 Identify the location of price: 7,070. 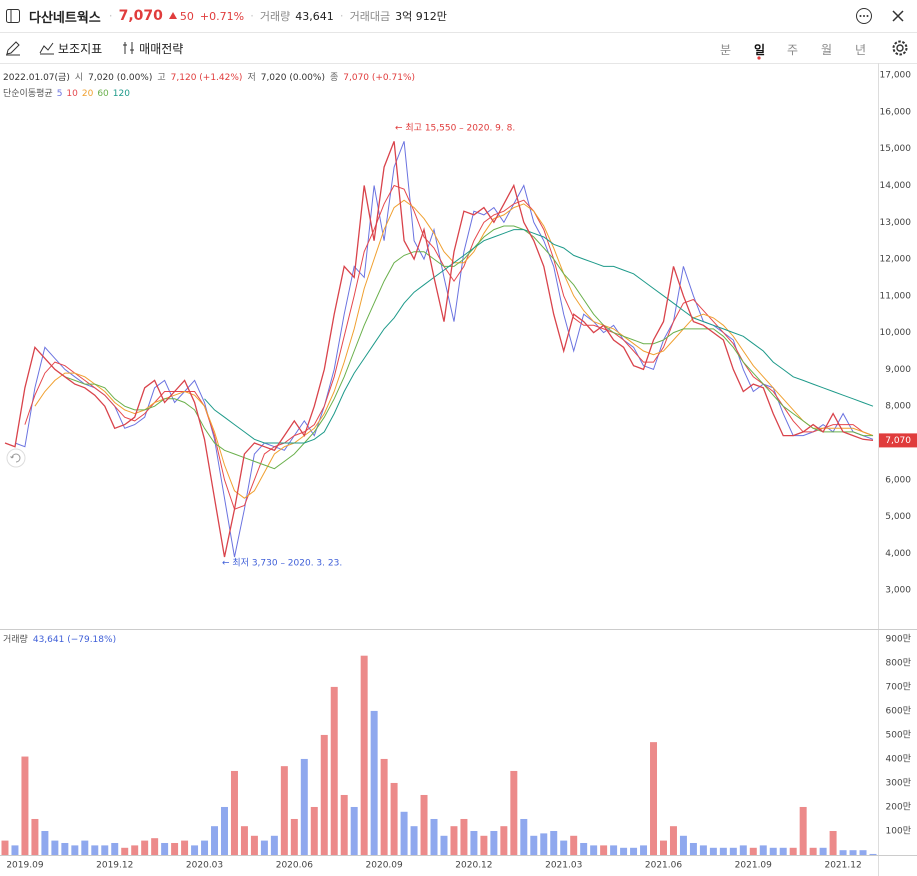
(140, 16).